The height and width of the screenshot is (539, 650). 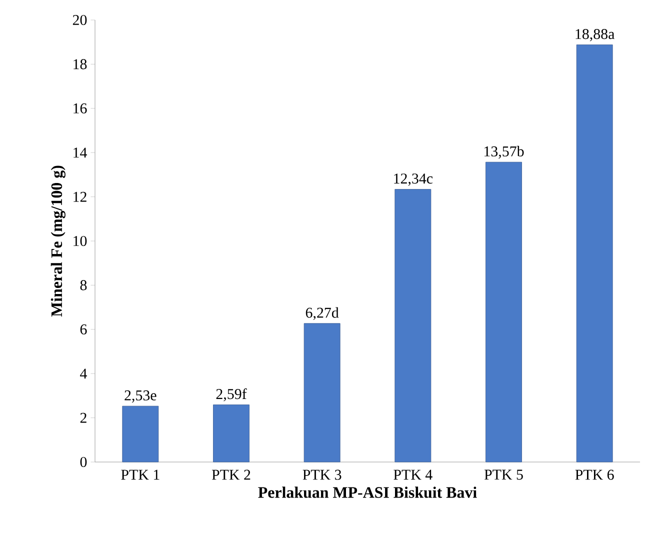 I want to click on y-tick-label: 8, so click(x=83, y=285).